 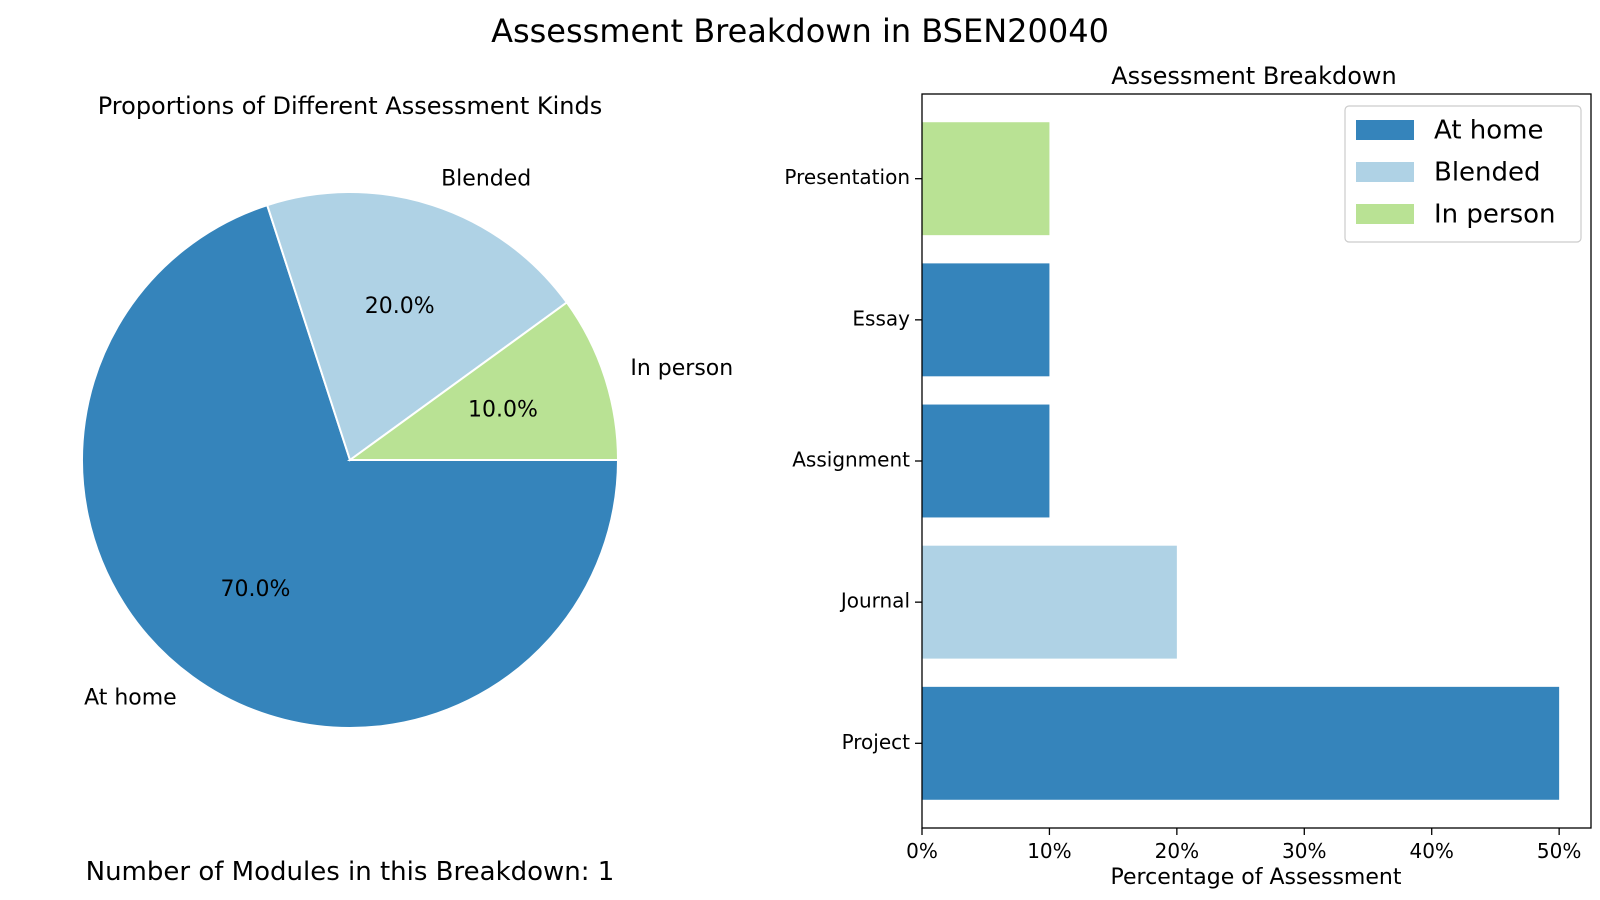 What do you see at coordinates (1177, 851) in the screenshot?
I see `x-tick-label-20: 20%` at bounding box center [1177, 851].